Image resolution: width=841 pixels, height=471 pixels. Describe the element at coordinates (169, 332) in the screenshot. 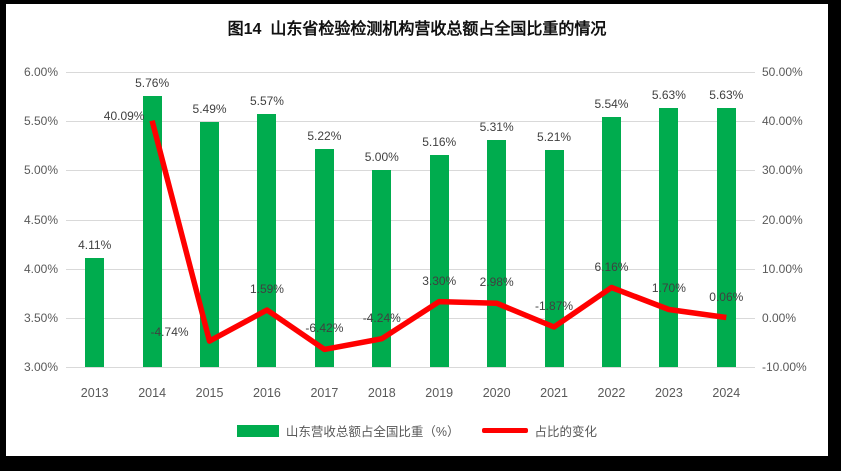

I see `line-value-label: -4.74%` at that location.